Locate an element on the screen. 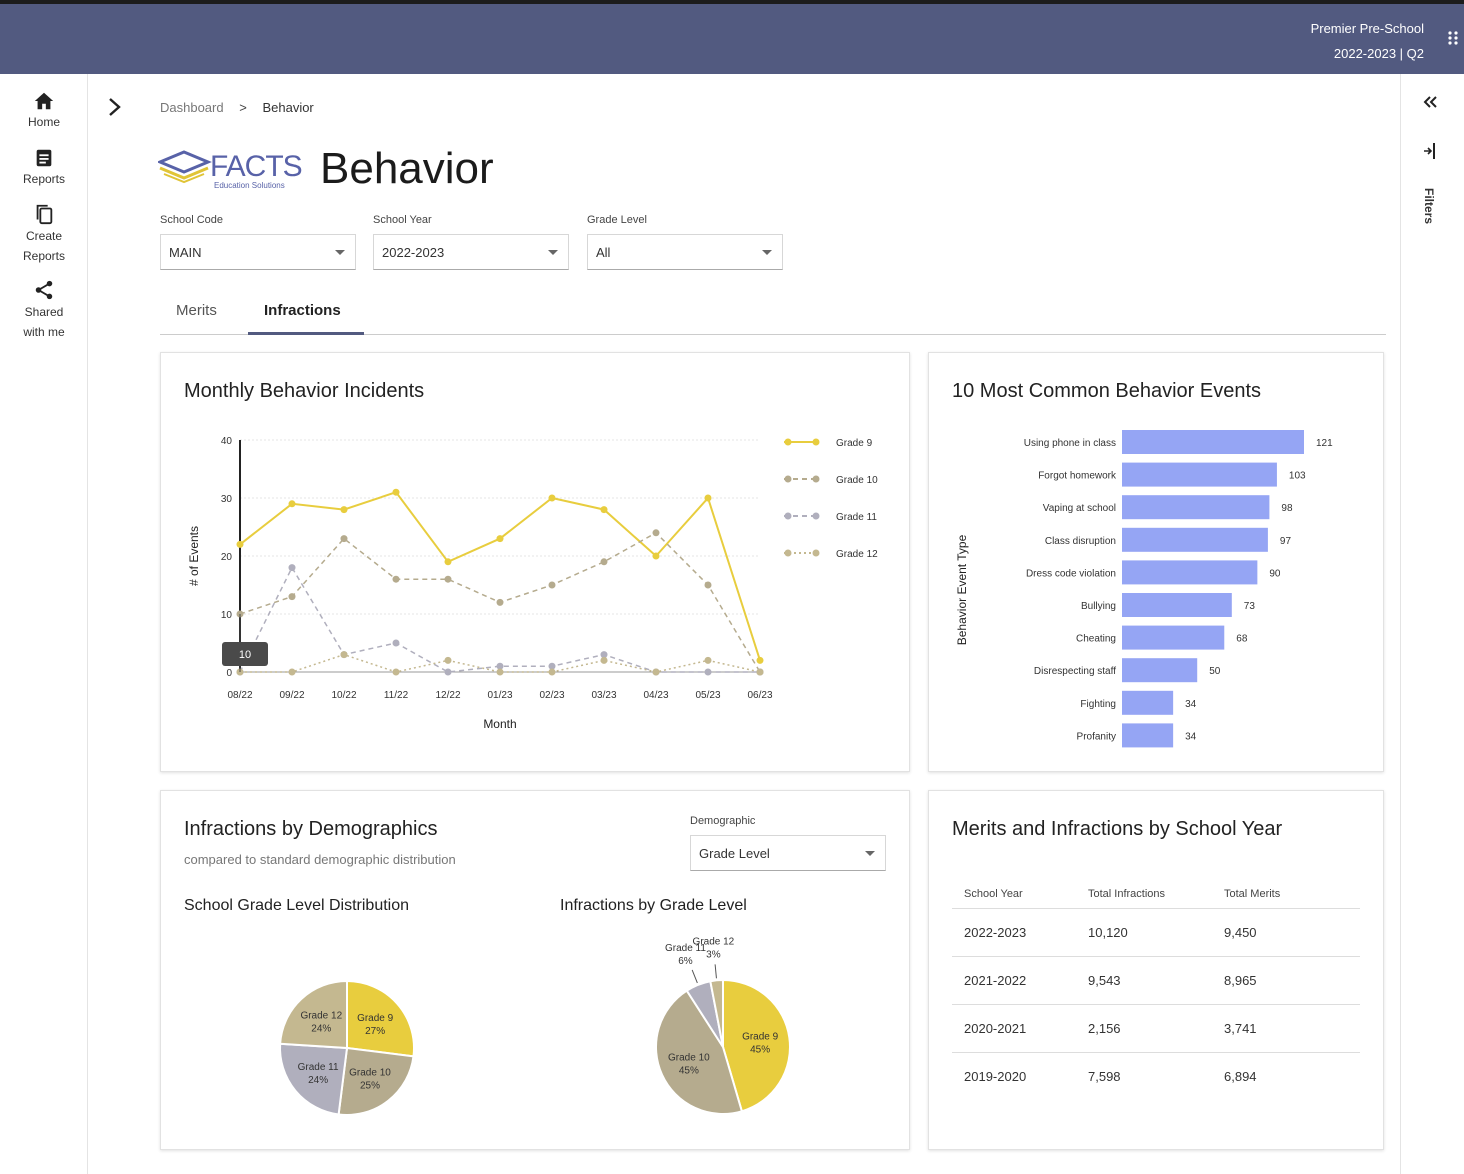 The image size is (1464, 1174). chevron-right-icon is located at coordinates (114, 107).